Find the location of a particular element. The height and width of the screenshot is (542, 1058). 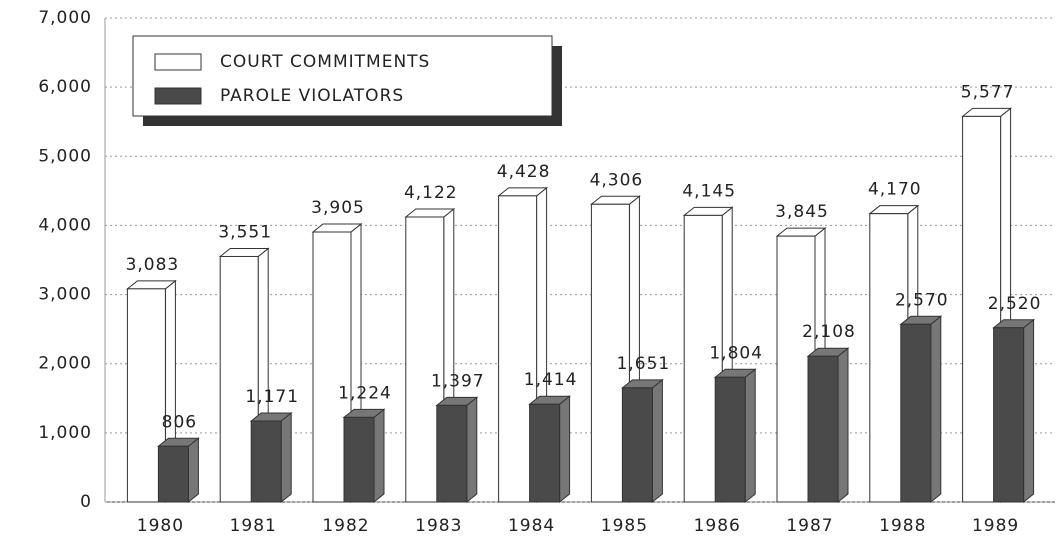

x-tick-label: 1981 is located at coordinates (253, 526).